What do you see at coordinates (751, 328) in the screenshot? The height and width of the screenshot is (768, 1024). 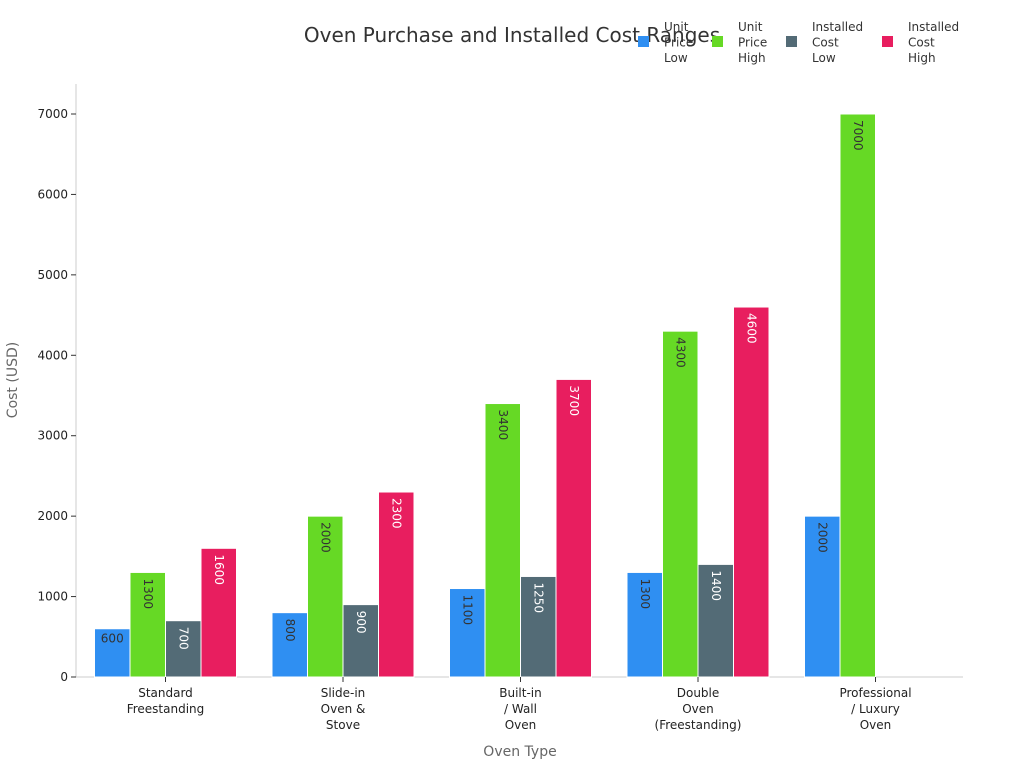 I see `bar-value-label: 4600` at bounding box center [751, 328].